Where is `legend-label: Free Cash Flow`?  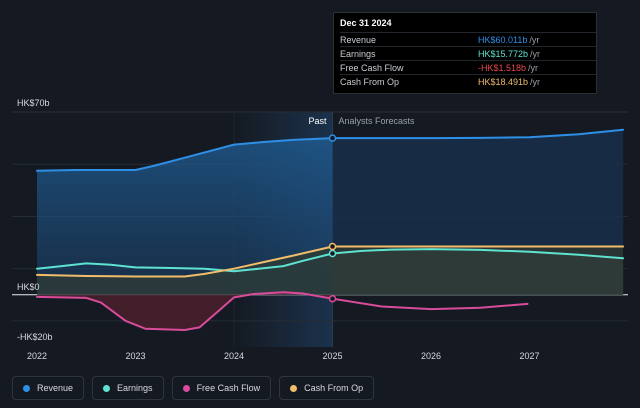
legend-label: Free Cash Flow is located at coordinates (228, 388).